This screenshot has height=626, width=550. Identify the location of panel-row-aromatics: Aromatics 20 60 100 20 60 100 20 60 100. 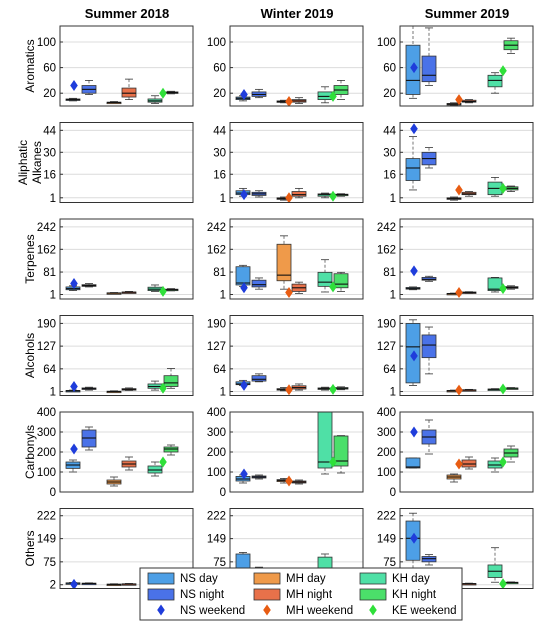
(278, 66).